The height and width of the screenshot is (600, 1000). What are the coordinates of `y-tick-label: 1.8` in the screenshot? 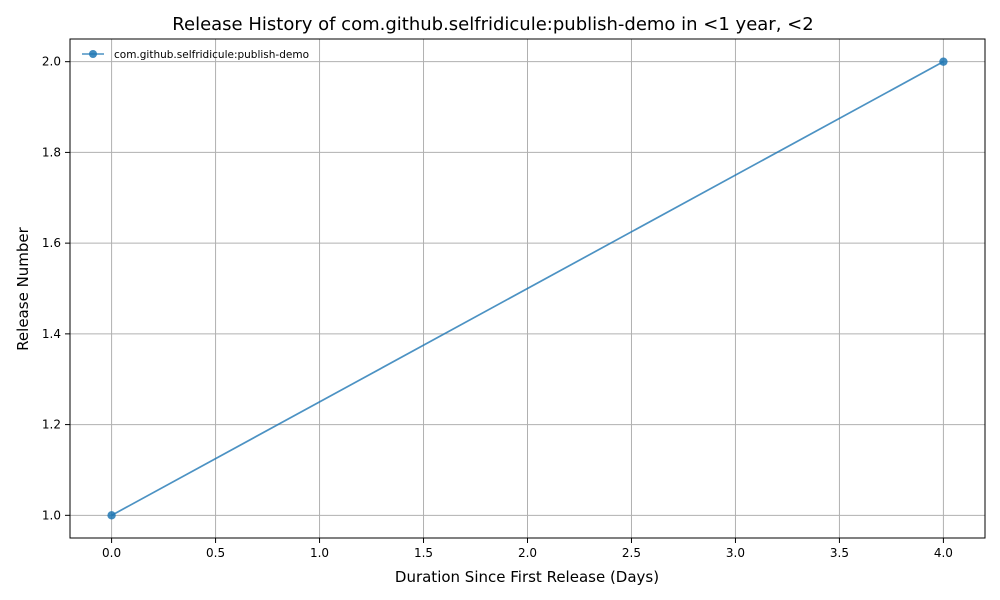 It's located at (51, 152).